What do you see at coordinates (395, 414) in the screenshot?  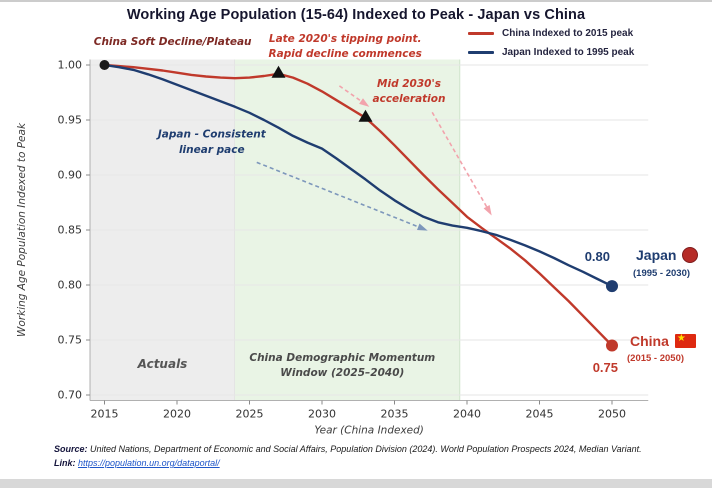 I see `x-tick-label: 2035` at bounding box center [395, 414].